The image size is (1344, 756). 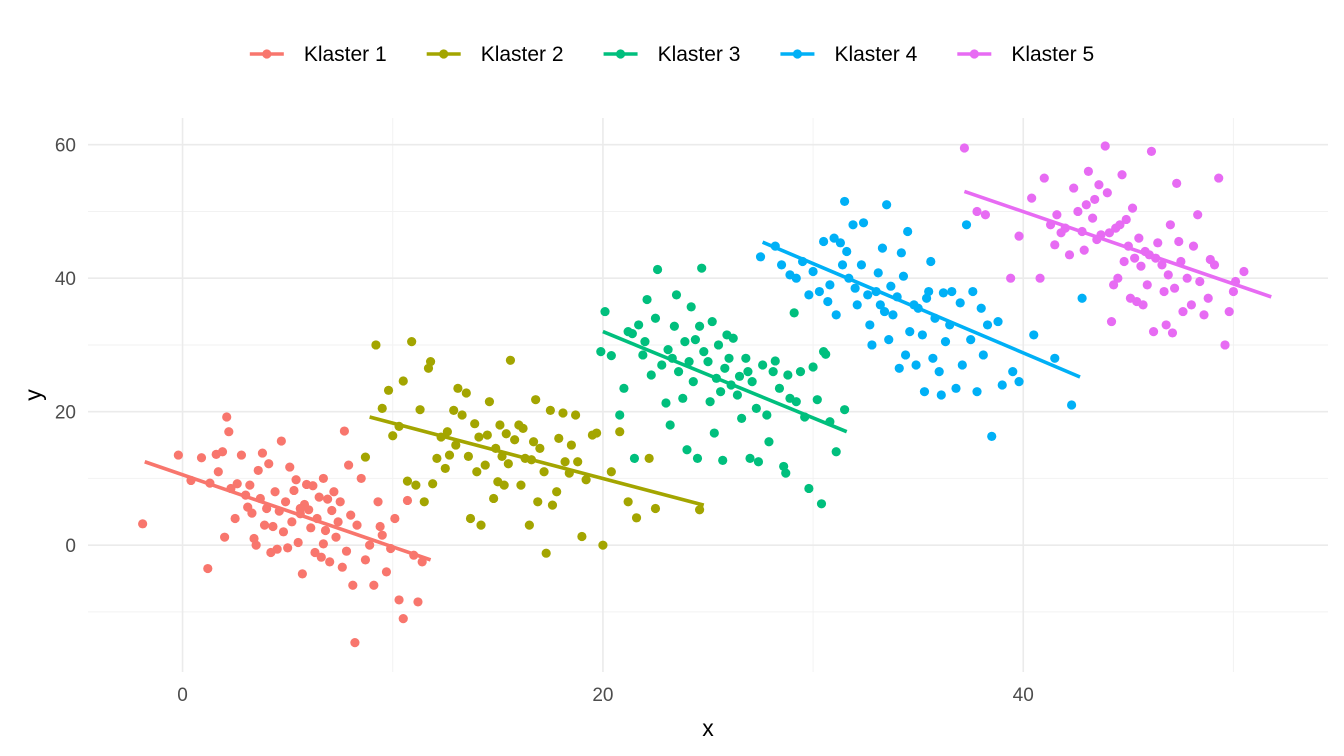 What do you see at coordinates (699, 54) in the screenshot?
I see `legend-label: Klaster 3` at bounding box center [699, 54].